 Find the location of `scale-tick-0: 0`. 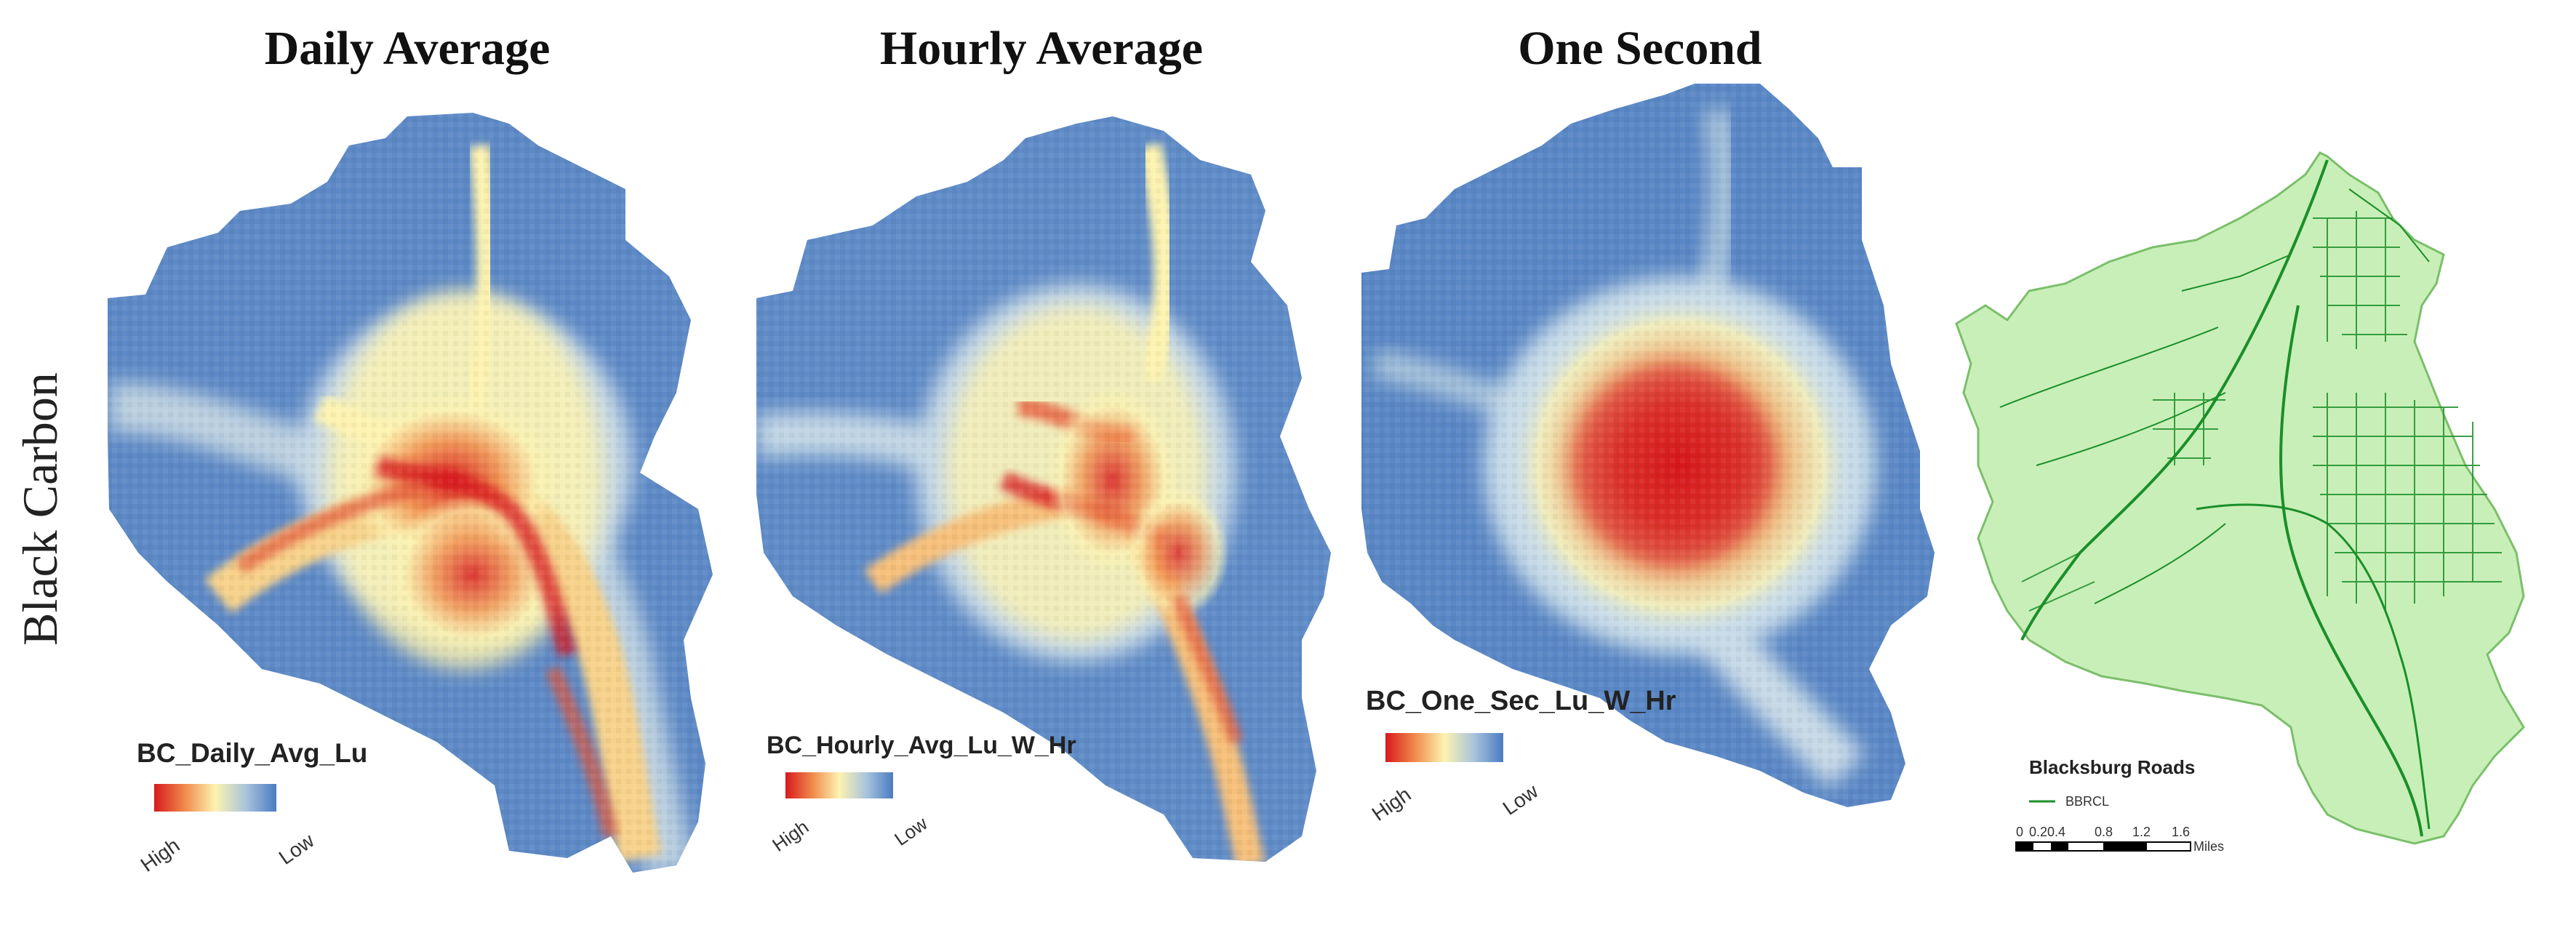

scale-tick-0: 0 is located at coordinates (2019, 832).